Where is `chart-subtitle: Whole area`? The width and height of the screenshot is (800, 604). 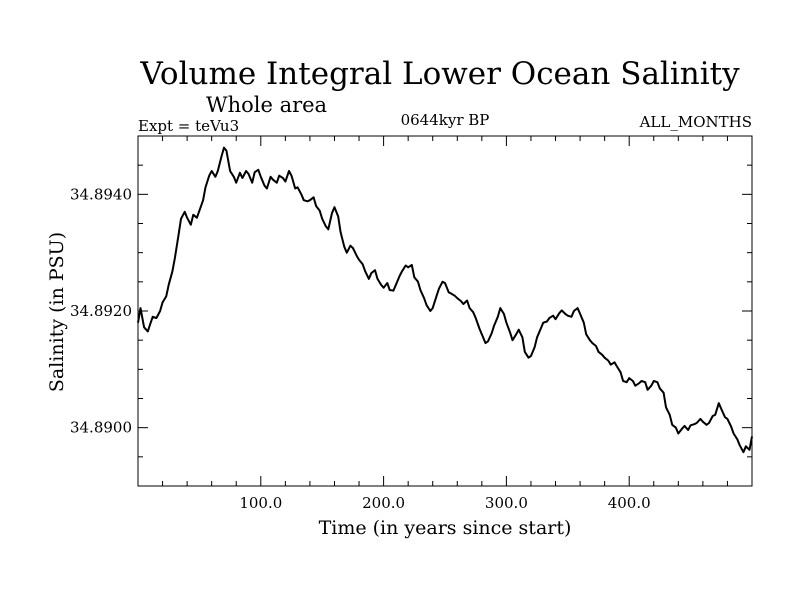
chart-subtitle: Whole area is located at coordinates (266, 105).